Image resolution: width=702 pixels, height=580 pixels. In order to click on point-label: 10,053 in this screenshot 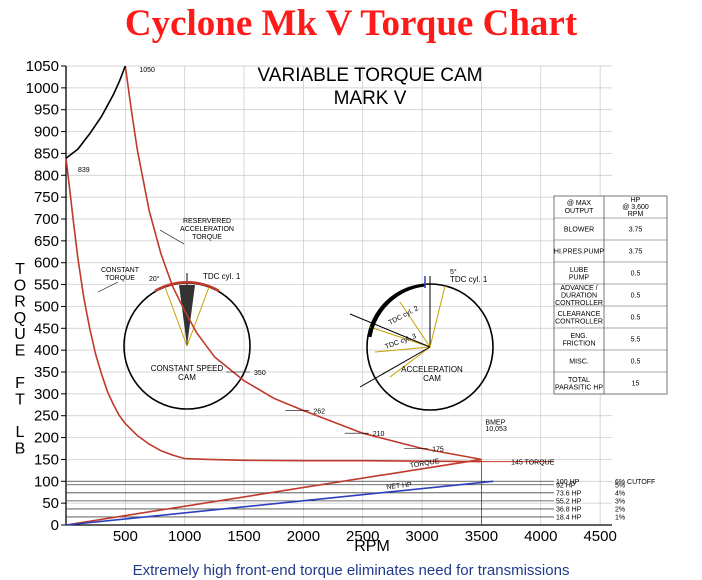, I will do `click(496, 429)`.